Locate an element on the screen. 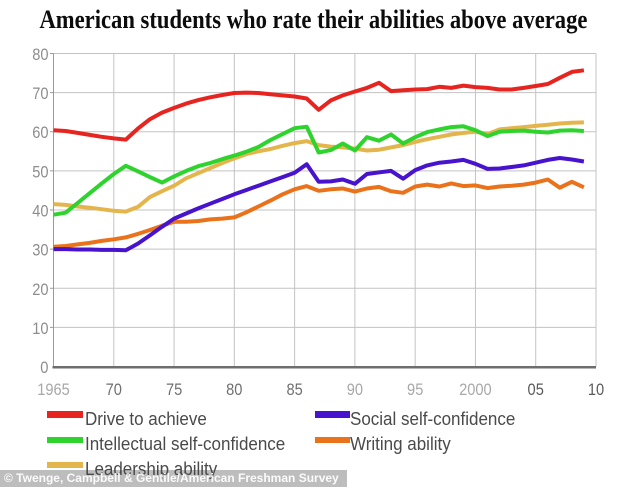  svg-text: 50 is located at coordinates (40, 171).